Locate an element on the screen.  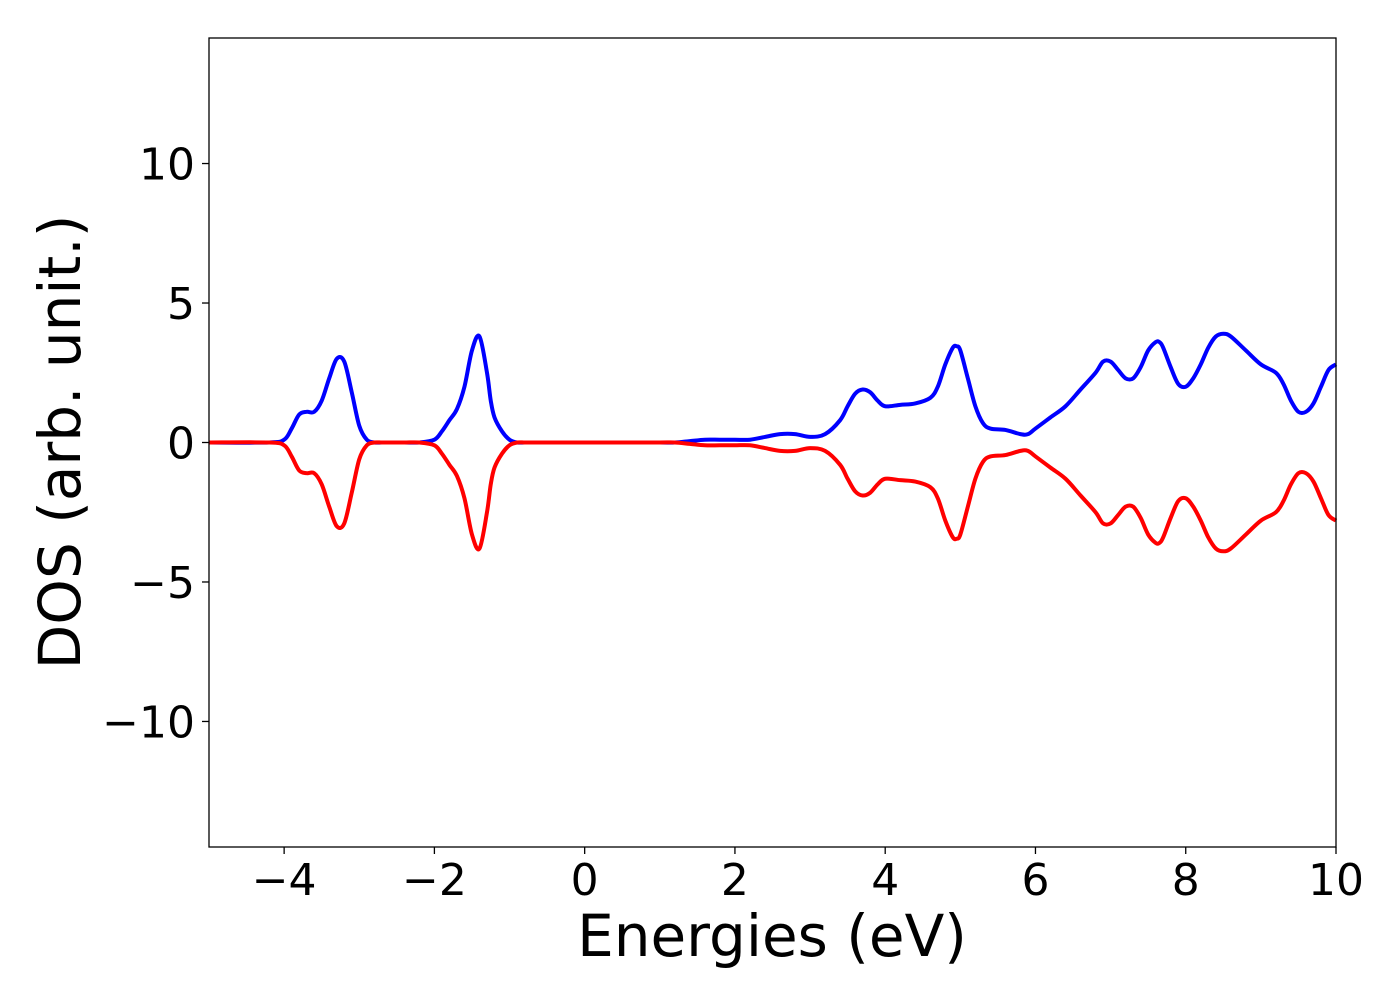
y-axis: −10 −5 0 5 10 is located at coordinates (155, 444).